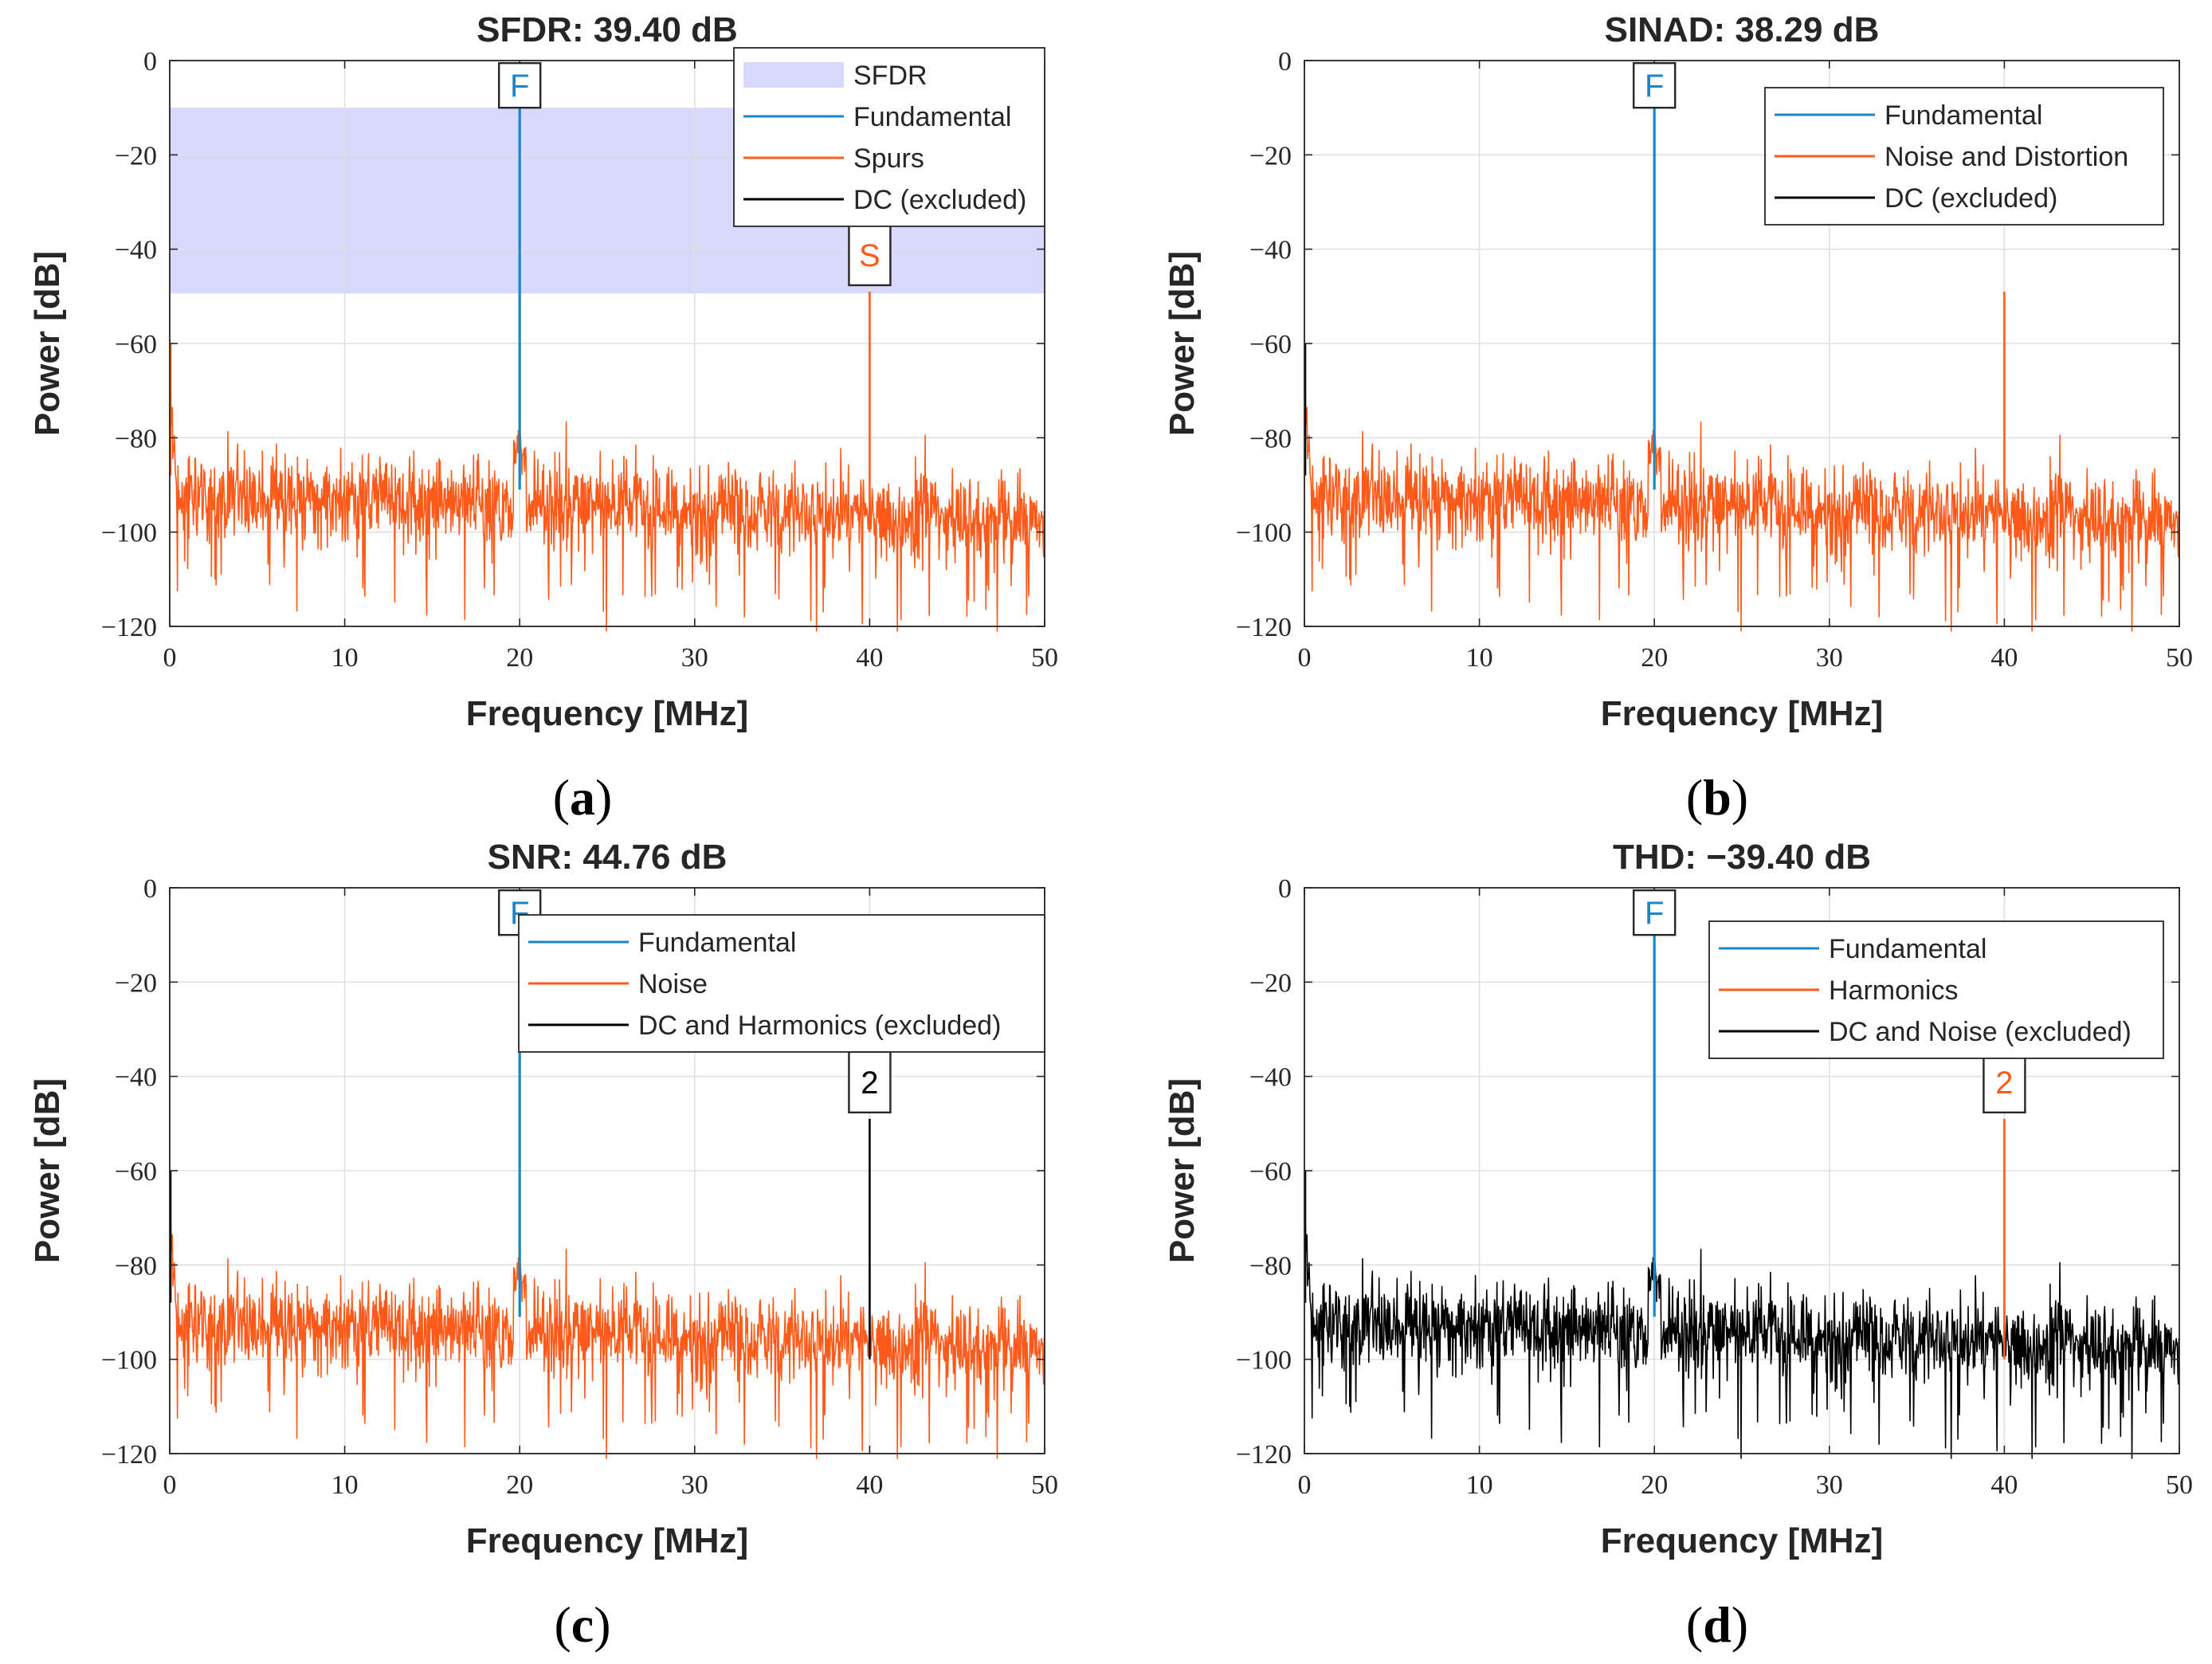  Describe the element at coordinates (1893, 990) in the screenshot. I see `legend-label: Harmonics` at that location.